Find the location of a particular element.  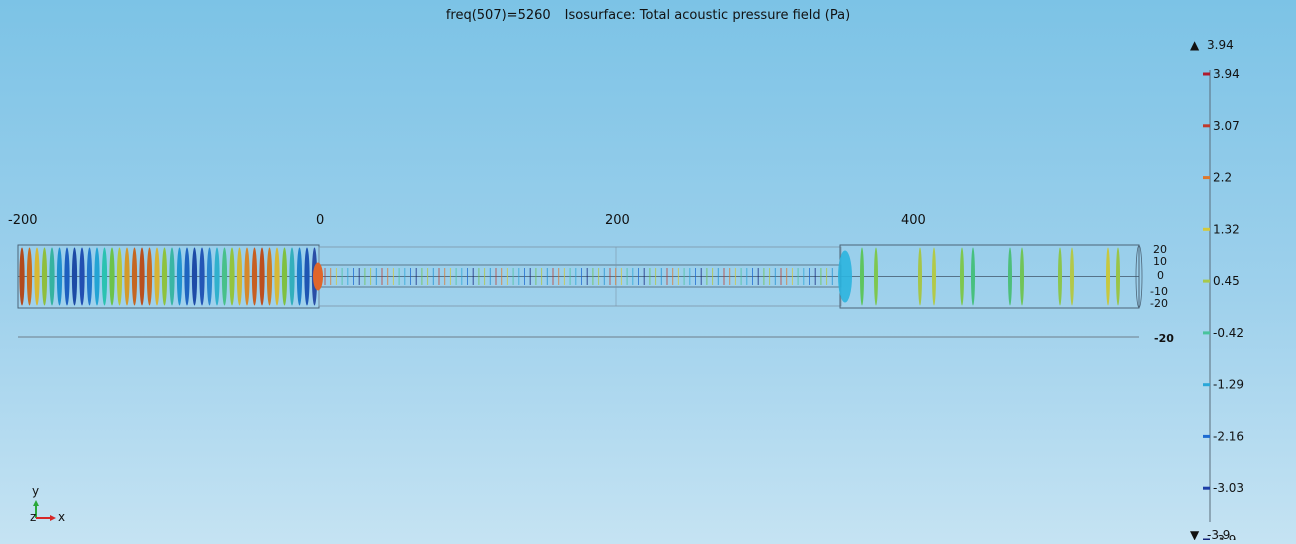

colorbar-tick-label: -3.9 is located at coordinates (1224, 536).